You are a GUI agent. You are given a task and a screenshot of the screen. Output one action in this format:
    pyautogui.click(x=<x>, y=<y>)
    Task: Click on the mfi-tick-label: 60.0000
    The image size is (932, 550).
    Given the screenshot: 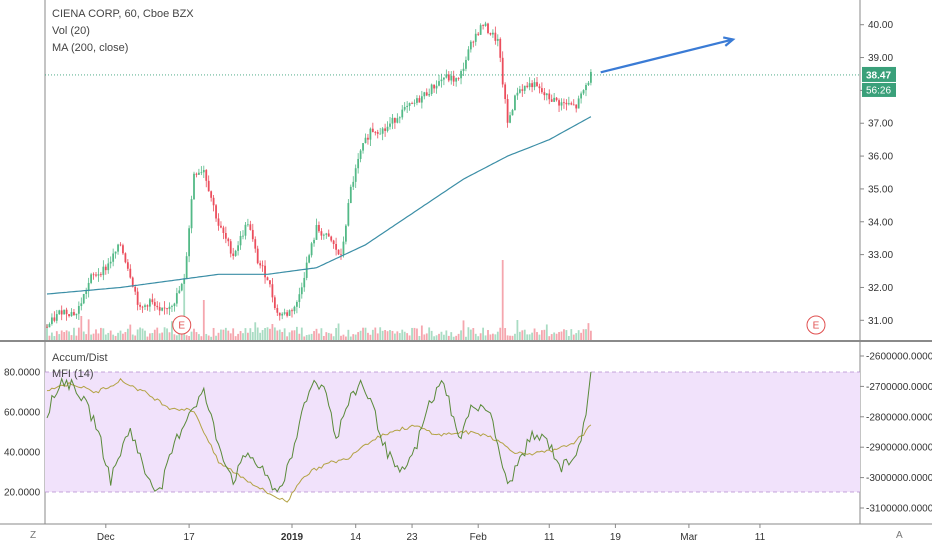 What is the action you would take?
    pyautogui.click(x=22, y=413)
    